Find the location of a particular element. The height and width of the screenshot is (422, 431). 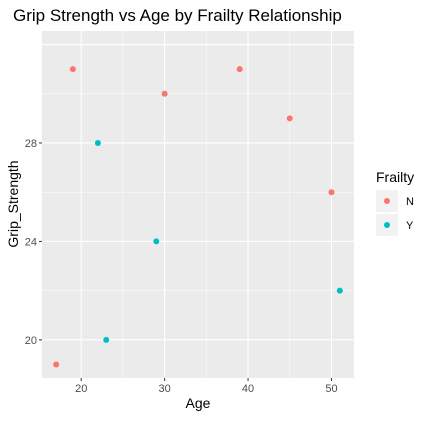

y-tick-label-20: 20 is located at coordinates (31, 341).